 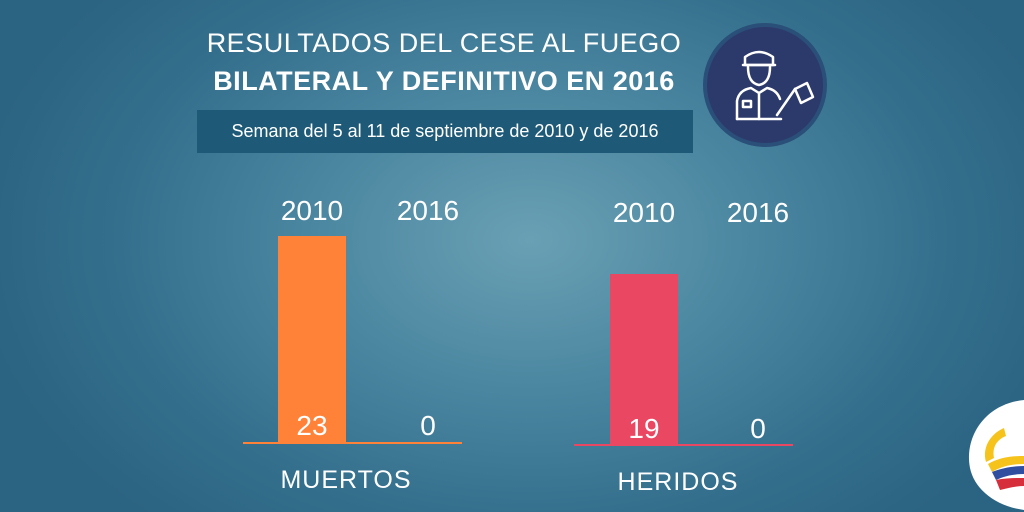 What do you see at coordinates (312, 339) in the screenshot?
I see `muertos-bar-2010` at bounding box center [312, 339].